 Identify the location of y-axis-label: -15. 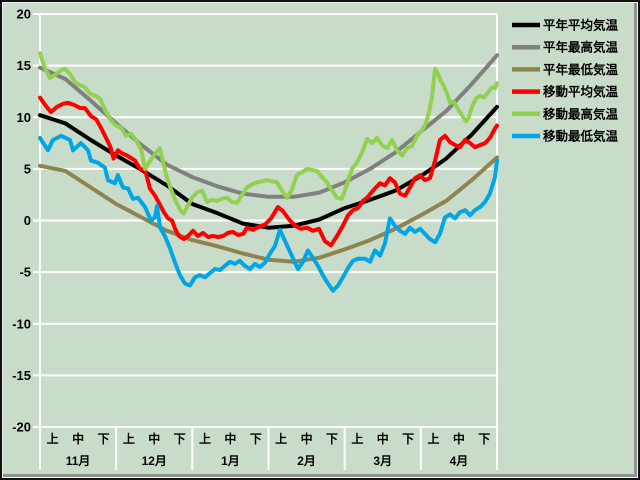
(21, 375).